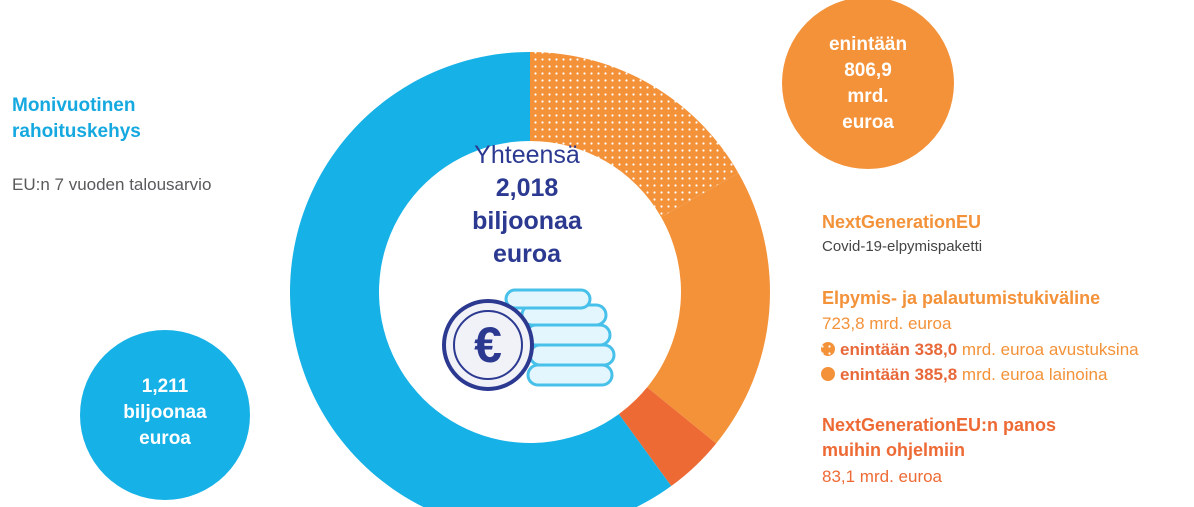  I want to click on bubble-text: mrd., so click(867, 96).